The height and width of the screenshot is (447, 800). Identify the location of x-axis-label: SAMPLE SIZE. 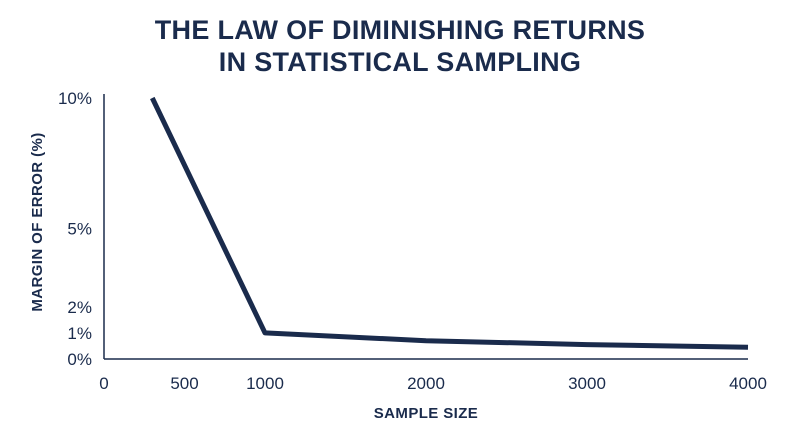
(426, 413).